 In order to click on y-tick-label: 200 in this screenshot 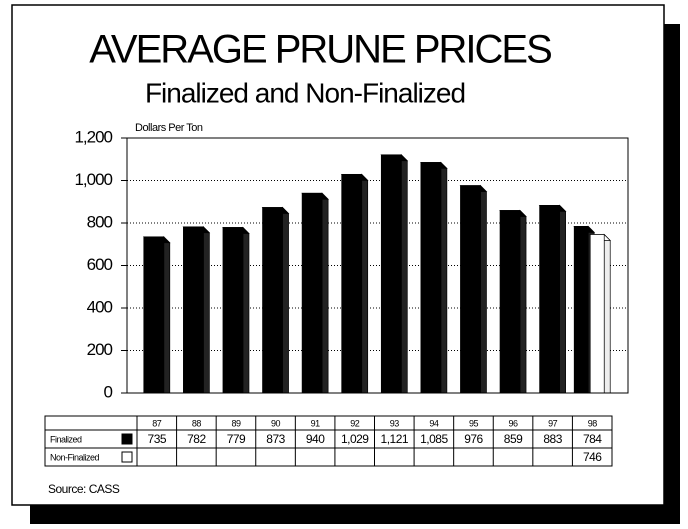, I will do `click(100, 349)`.